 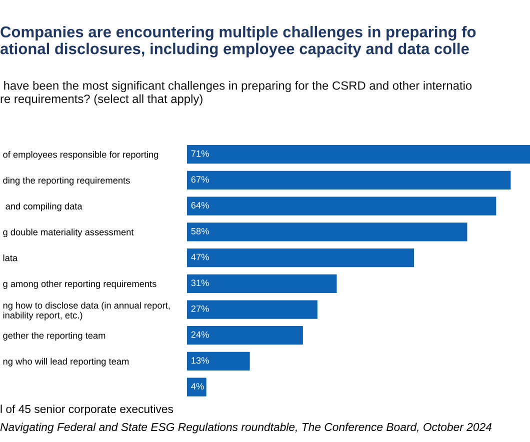 What do you see at coordinates (200, 308) in the screenshot?
I see `data-label: 27%` at bounding box center [200, 308].